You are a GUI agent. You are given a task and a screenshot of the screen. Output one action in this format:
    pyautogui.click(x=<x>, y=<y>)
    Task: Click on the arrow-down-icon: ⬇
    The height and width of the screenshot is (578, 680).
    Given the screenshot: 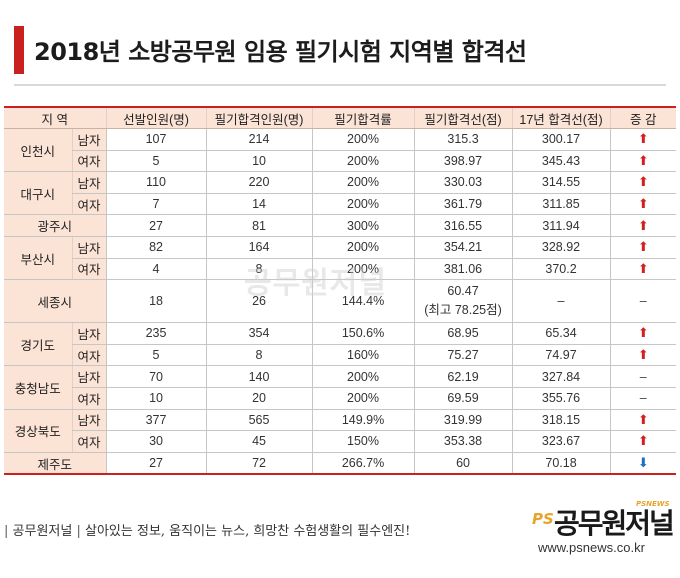 What is the action you would take?
    pyautogui.click(x=643, y=463)
    